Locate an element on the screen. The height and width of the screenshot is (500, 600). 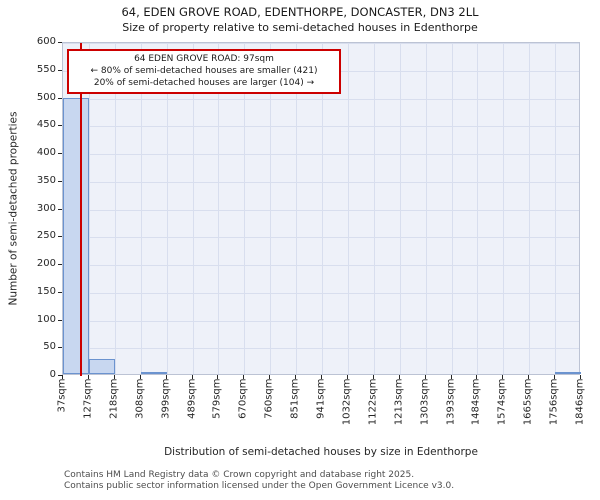
x-tick-label: 489sqm is located at coordinates (191, 398).